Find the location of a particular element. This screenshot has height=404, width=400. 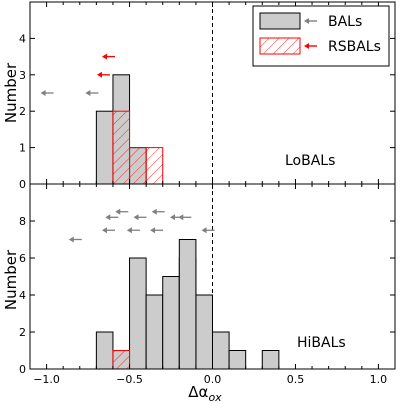

y-axis-title: Number is located at coordinates (11, 92).